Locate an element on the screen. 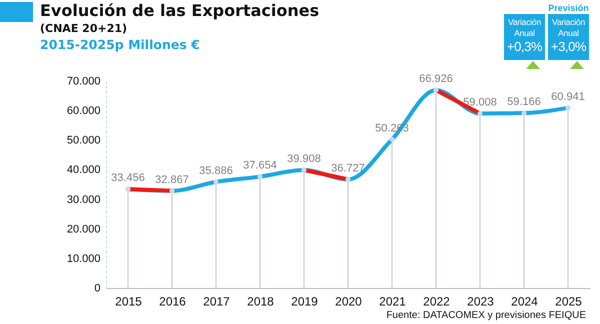 The image size is (600, 324). x-tick-label: 2017 is located at coordinates (216, 301).